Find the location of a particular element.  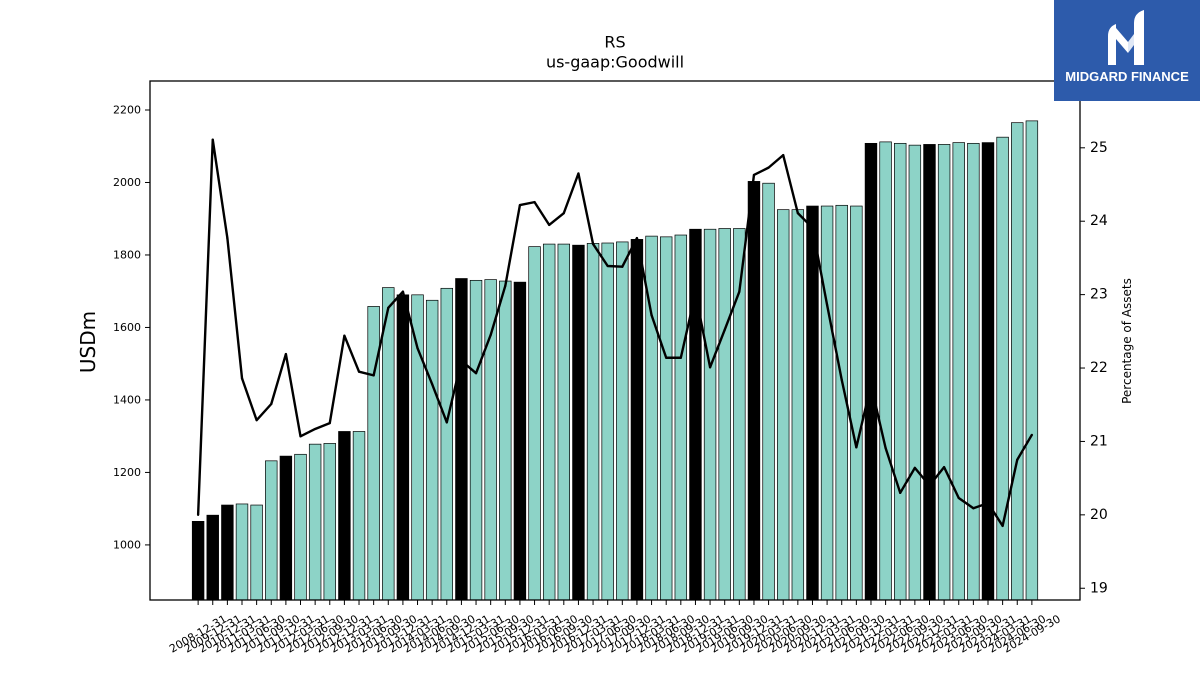

chart-title: RS is located at coordinates (614, 42).